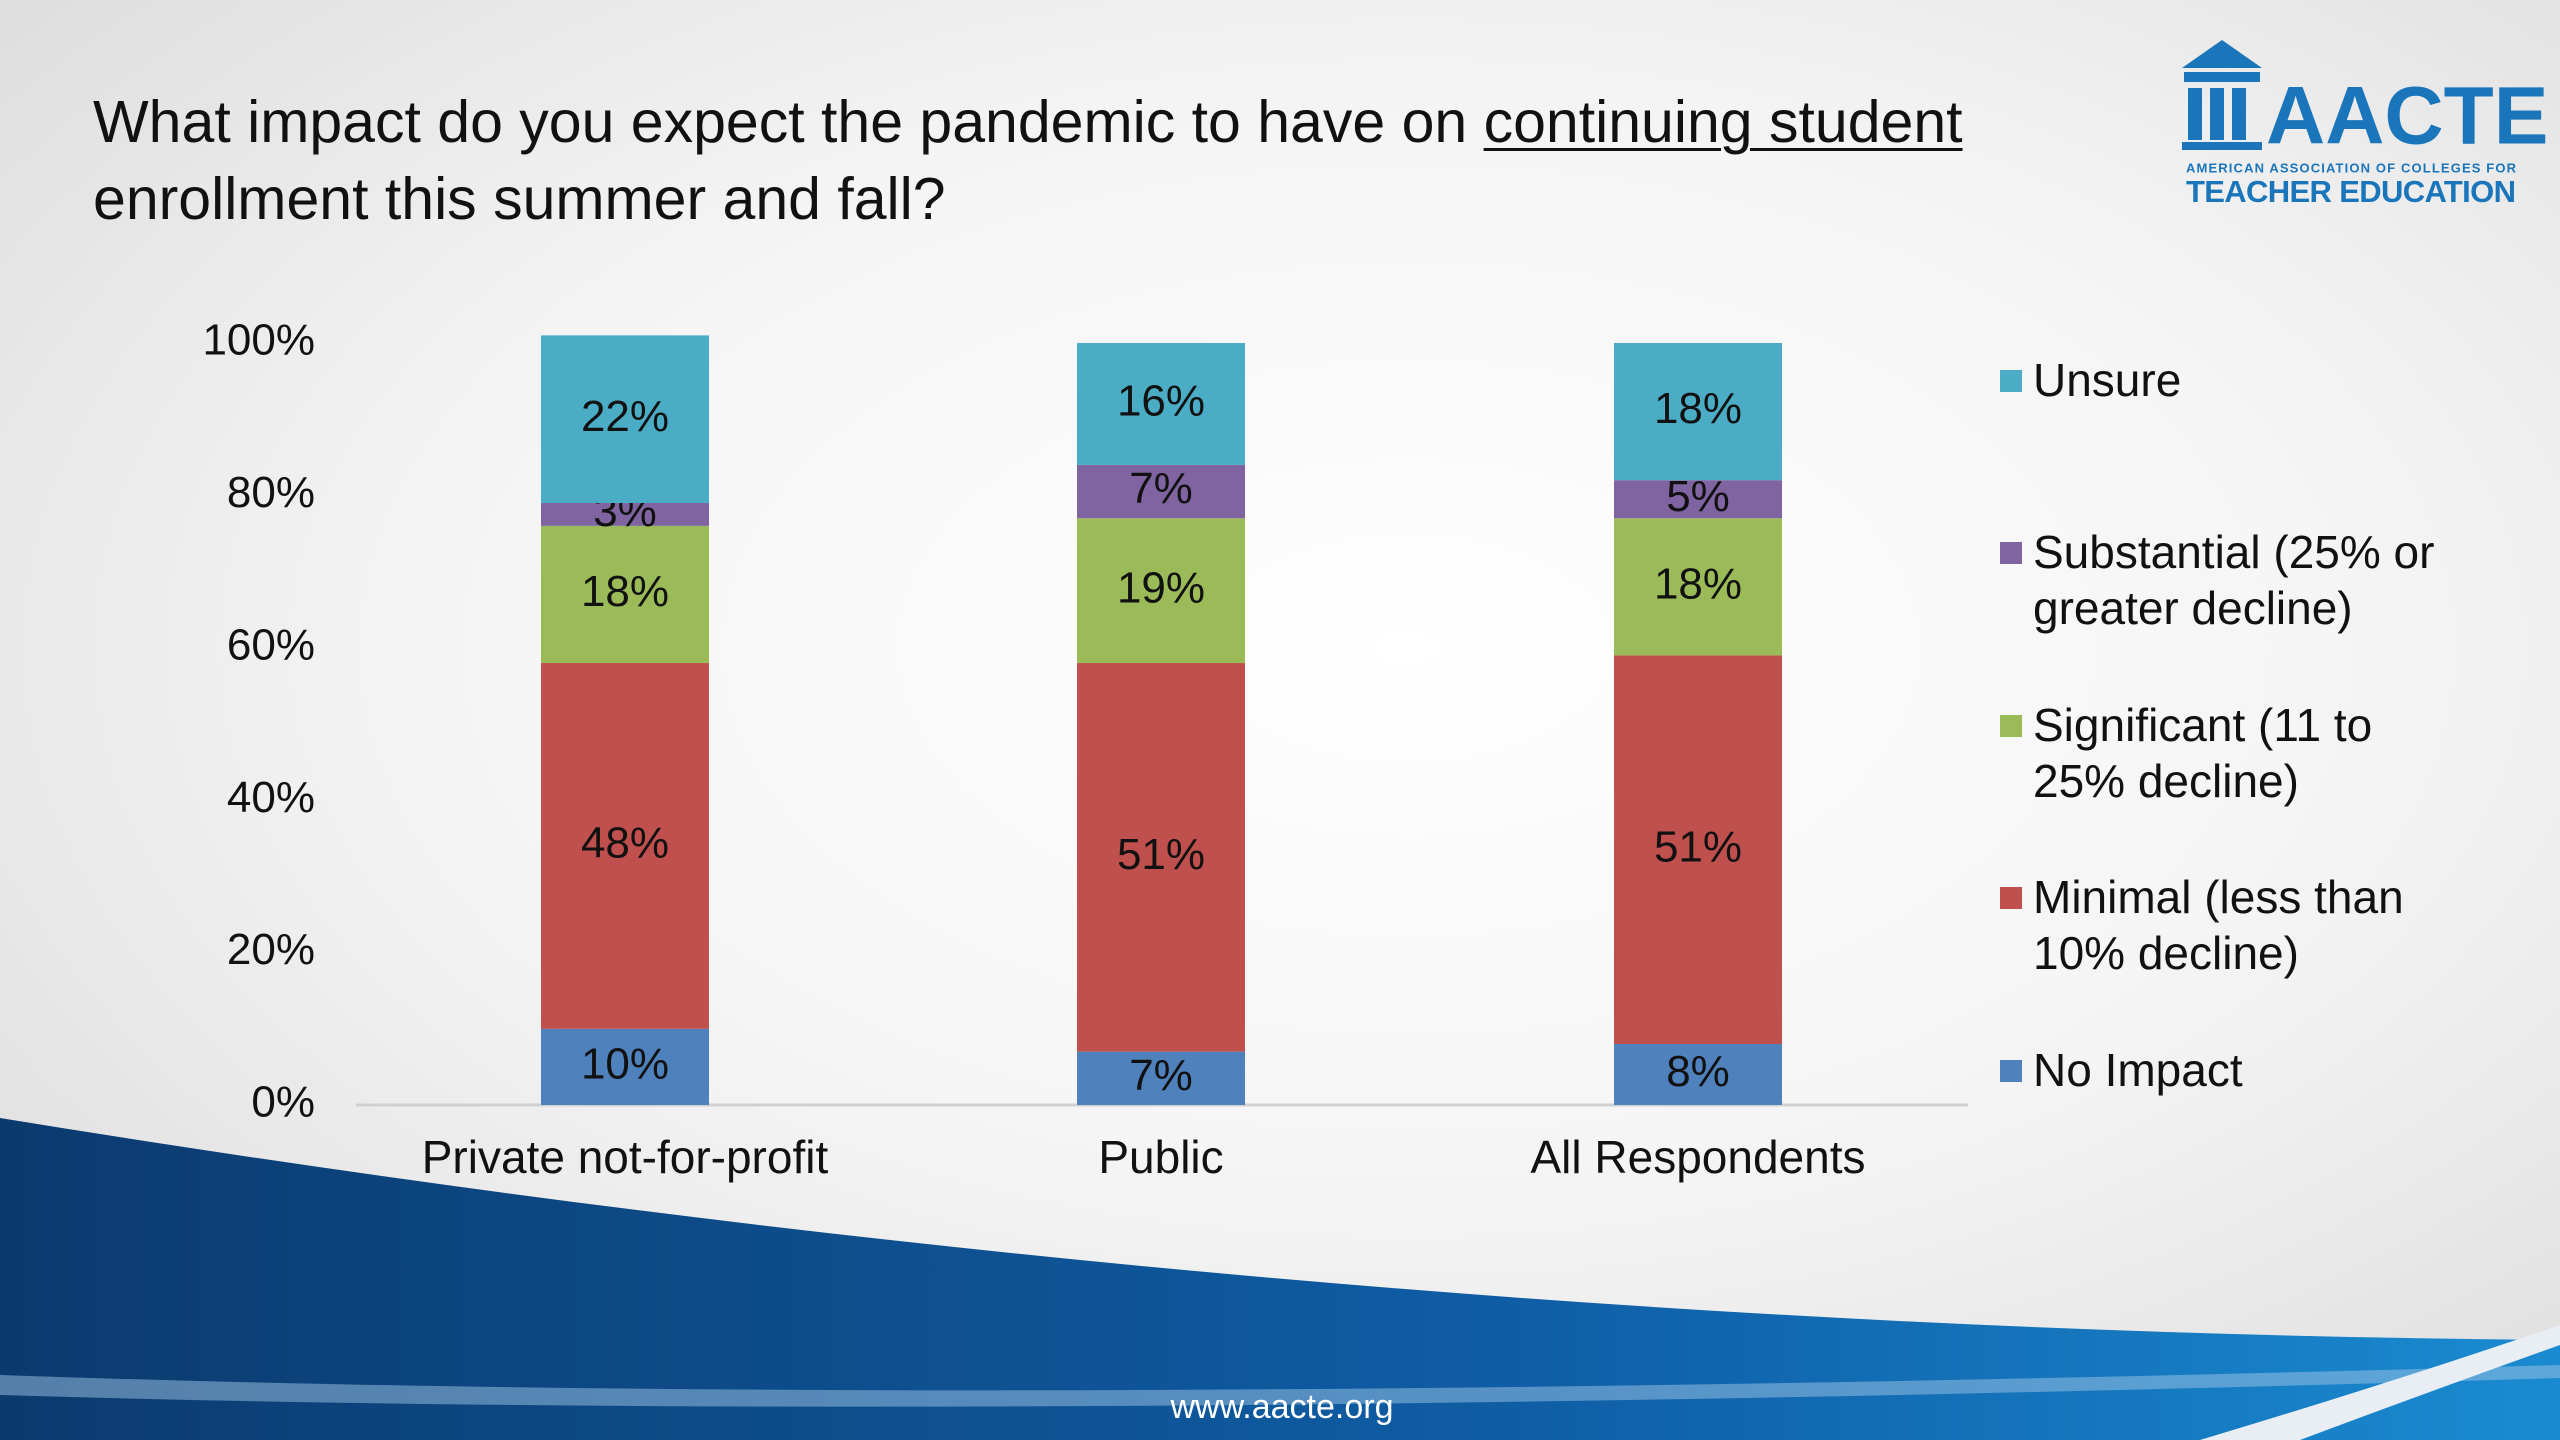 Image resolution: width=2560 pixels, height=1440 pixels. What do you see at coordinates (2351, 191) in the screenshot?
I see `logo-line2: TEACHER EDUCATION` at bounding box center [2351, 191].